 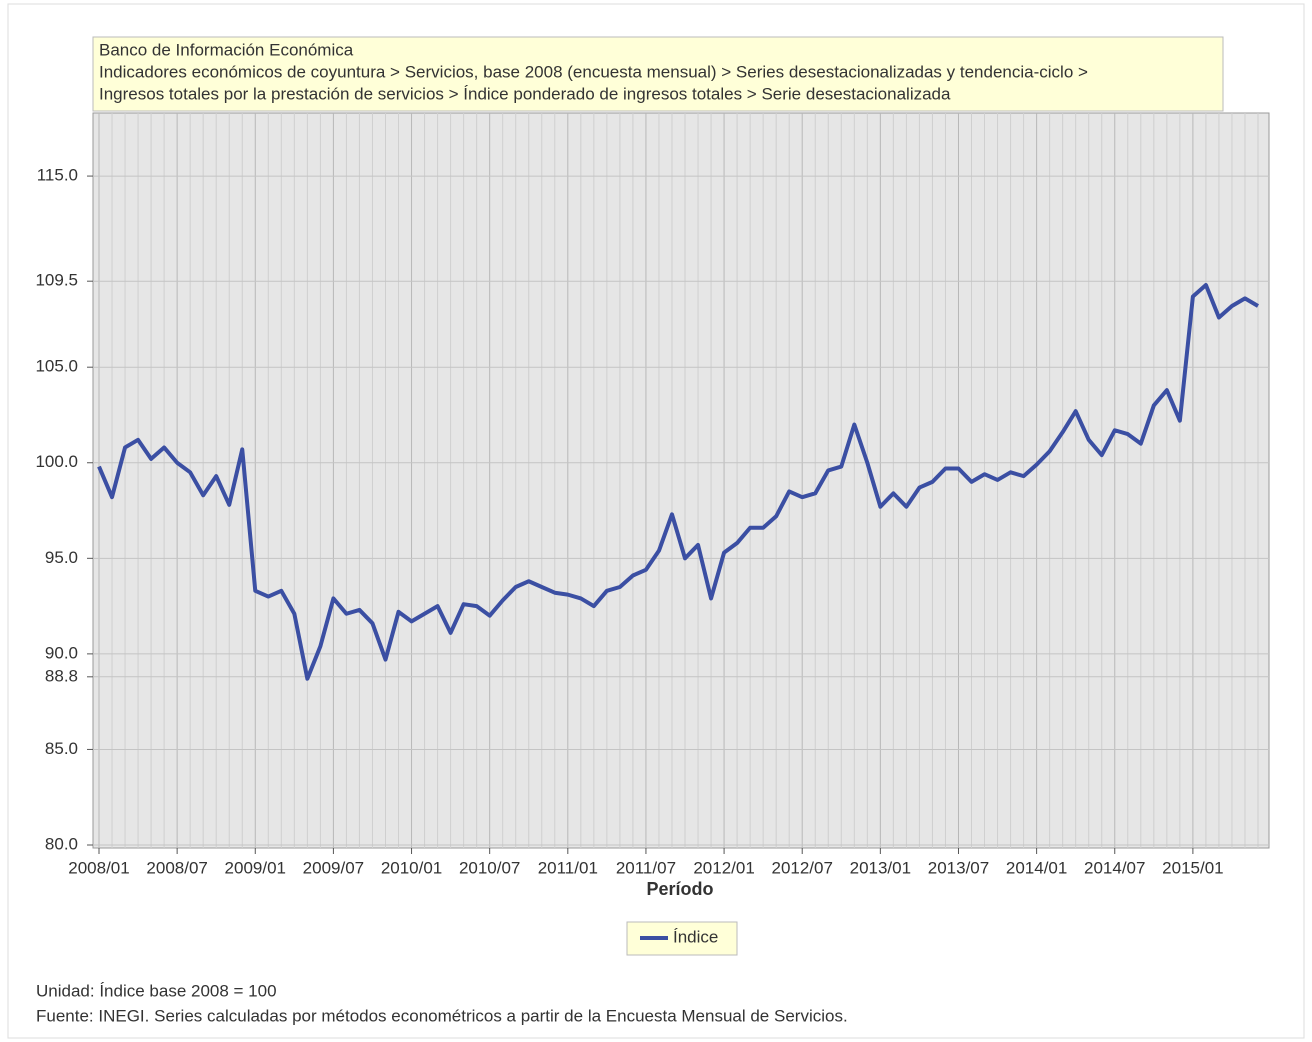 I want to click on y-tick-label: 100.0, so click(x=56, y=461).